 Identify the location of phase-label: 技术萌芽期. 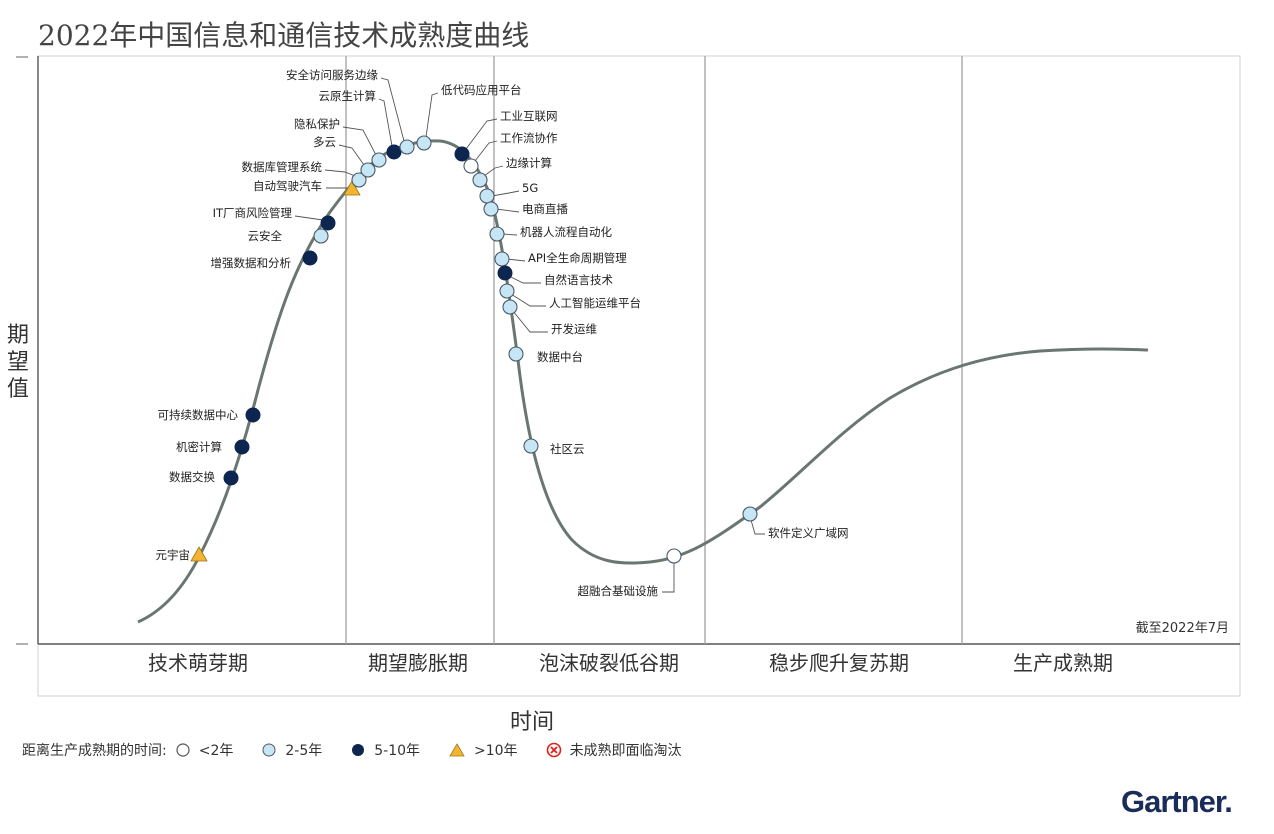
(198, 663).